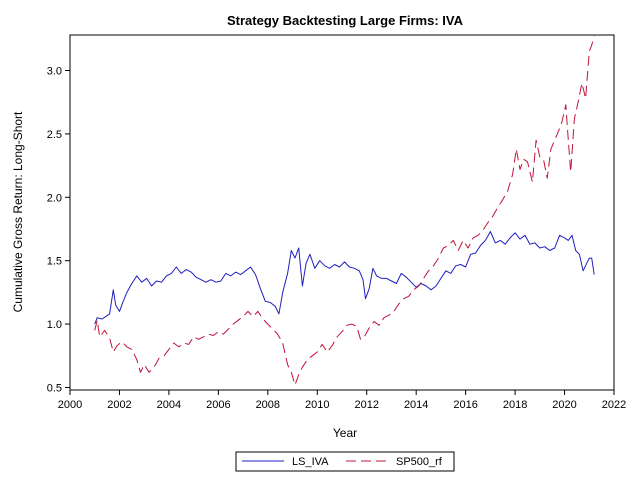 The width and height of the screenshot is (640, 480). I want to click on x-tick-label: 2002, so click(119, 405).